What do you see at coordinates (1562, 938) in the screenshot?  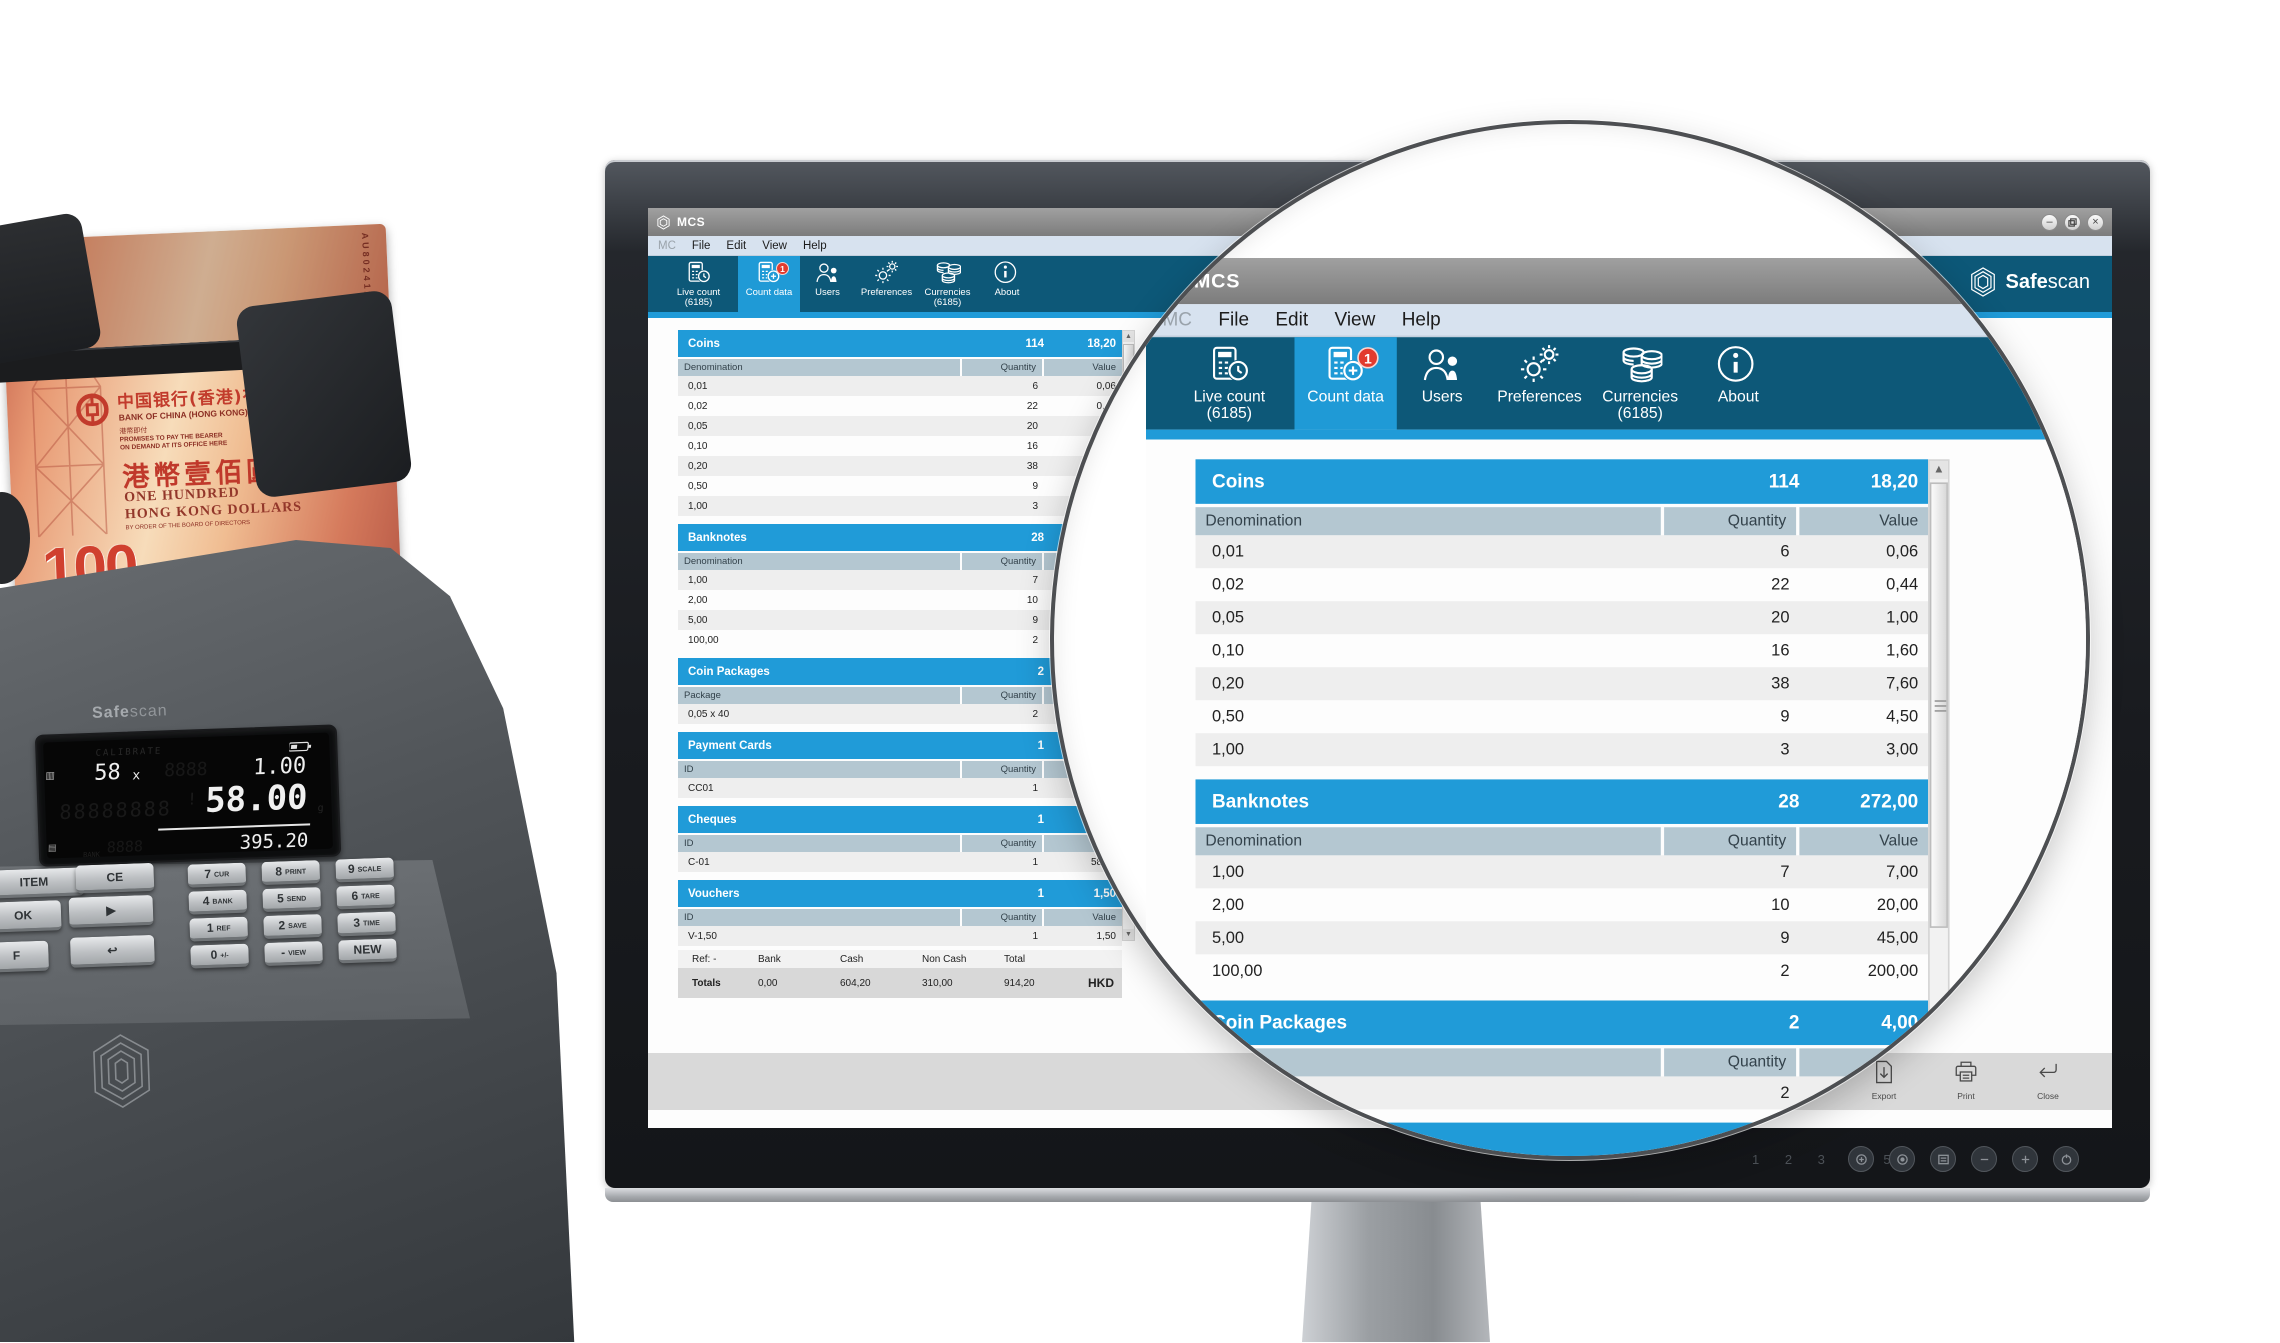 I see `table-row: 5,00 9 45,00` at bounding box center [1562, 938].